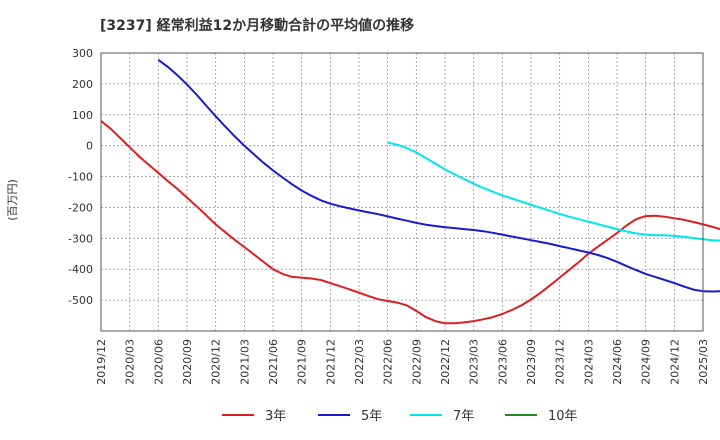 The width and height of the screenshot is (720, 440). What do you see at coordinates (674, 362) in the screenshot?
I see `x-tick-label: 2024/12` at bounding box center [674, 362].